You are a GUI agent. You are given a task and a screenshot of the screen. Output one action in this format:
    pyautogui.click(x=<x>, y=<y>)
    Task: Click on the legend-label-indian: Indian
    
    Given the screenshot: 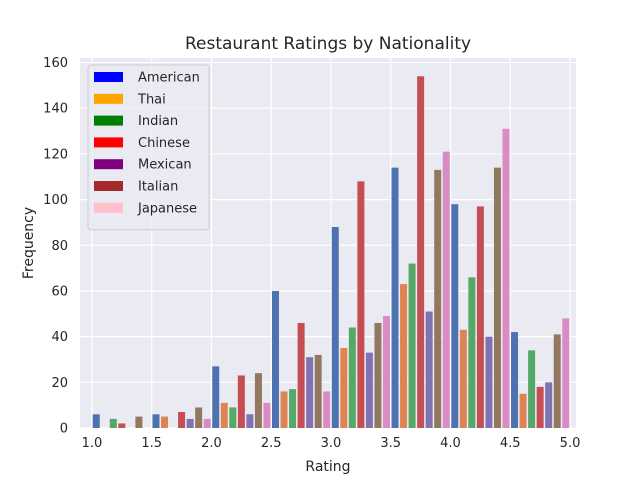 What is the action you would take?
    pyautogui.click(x=158, y=121)
    